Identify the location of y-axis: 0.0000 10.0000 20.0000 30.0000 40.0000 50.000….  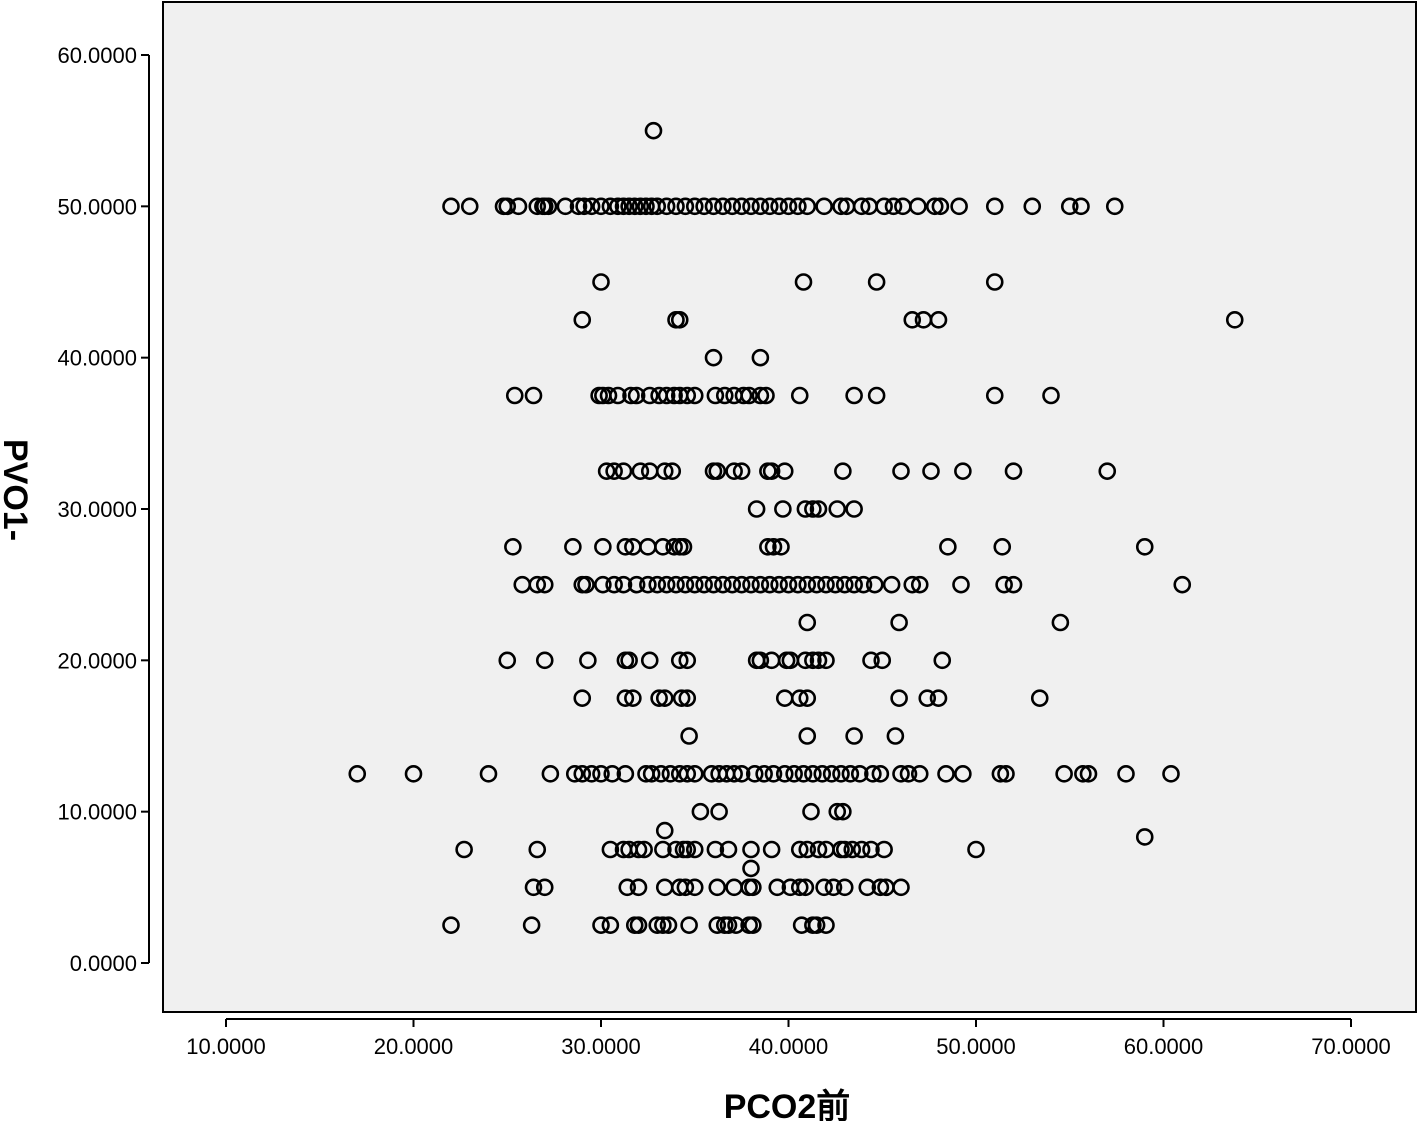
(103, 509).